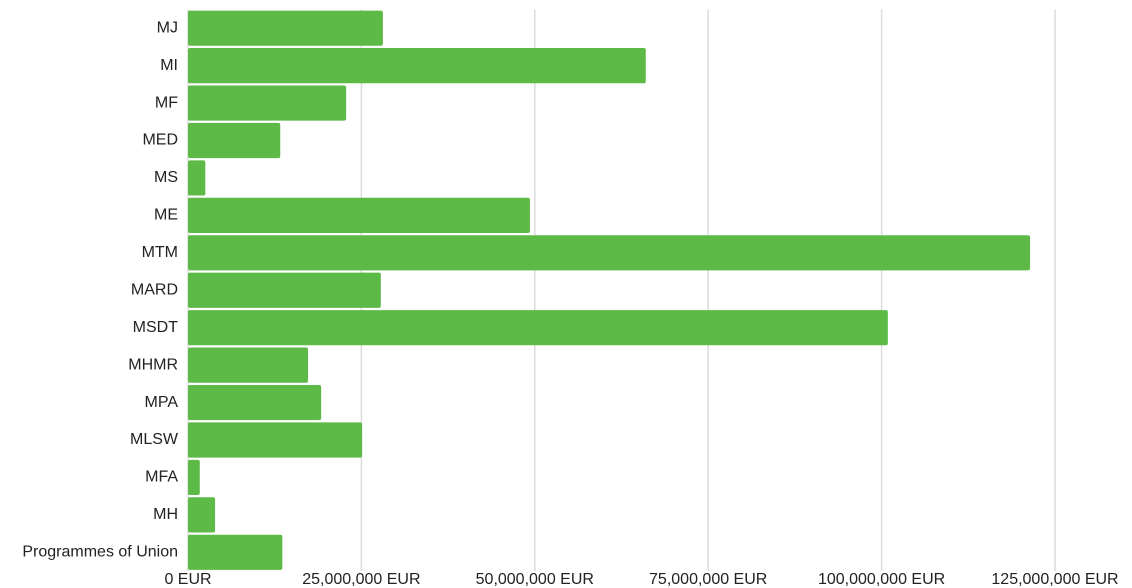 The height and width of the screenshot is (588, 1132). Describe the element at coordinates (361, 579) in the screenshot. I see `x-tick-label: 25,000,000 EUR` at that location.